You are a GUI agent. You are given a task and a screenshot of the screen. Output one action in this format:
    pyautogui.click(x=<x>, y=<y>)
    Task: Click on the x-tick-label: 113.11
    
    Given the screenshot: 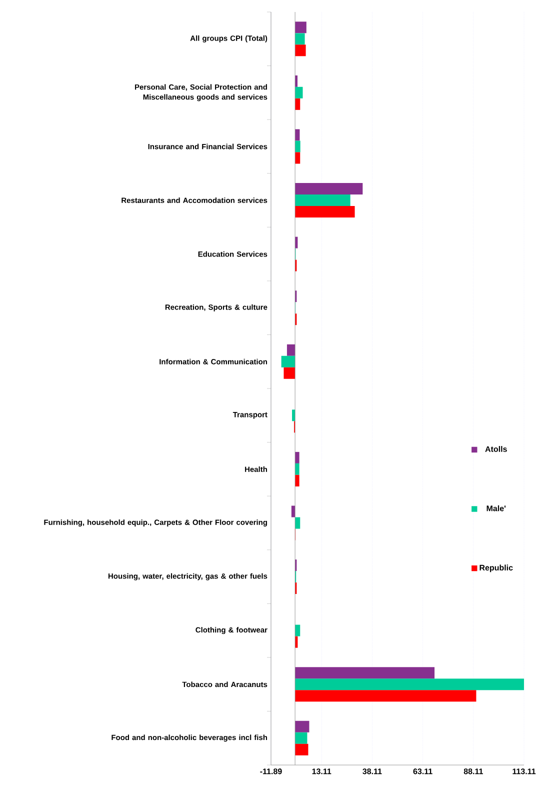 What is the action you would take?
    pyautogui.click(x=524, y=771)
    